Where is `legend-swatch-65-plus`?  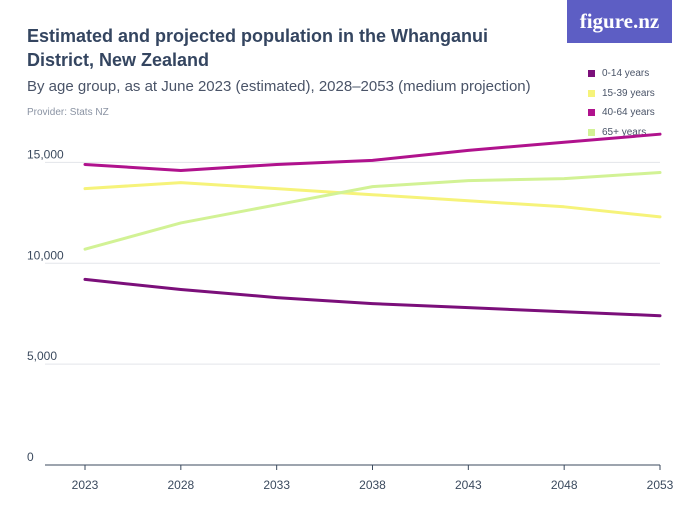 legend-swatch-65-plus is located at coordinates (591, 132).